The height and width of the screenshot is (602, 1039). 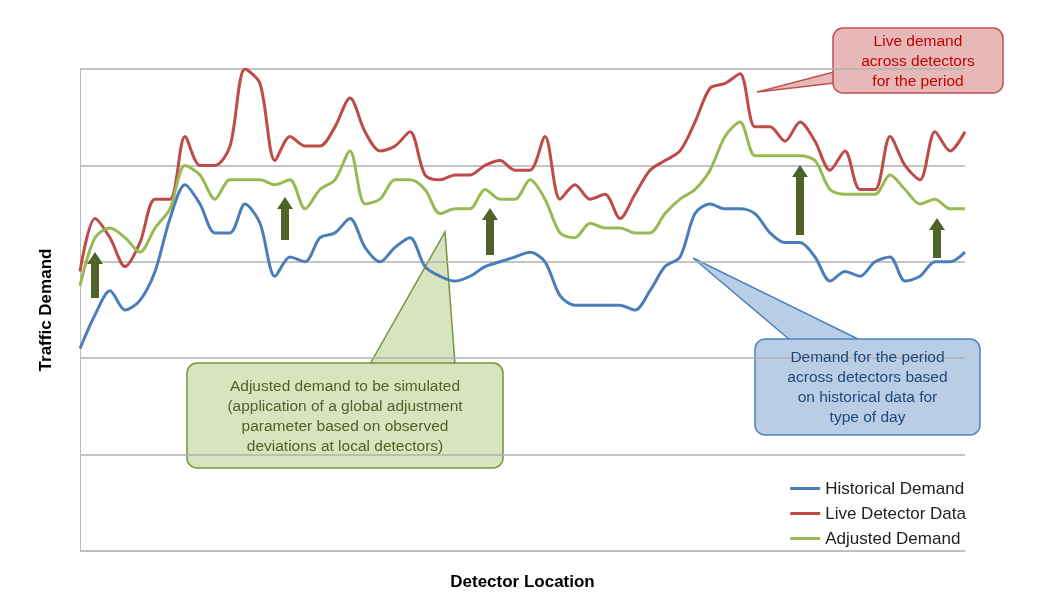 What do you see at coordinates (893, 538) in the screenshot?
I see `legend-label: Adjusted Demand` at bounding box center [893, 538].